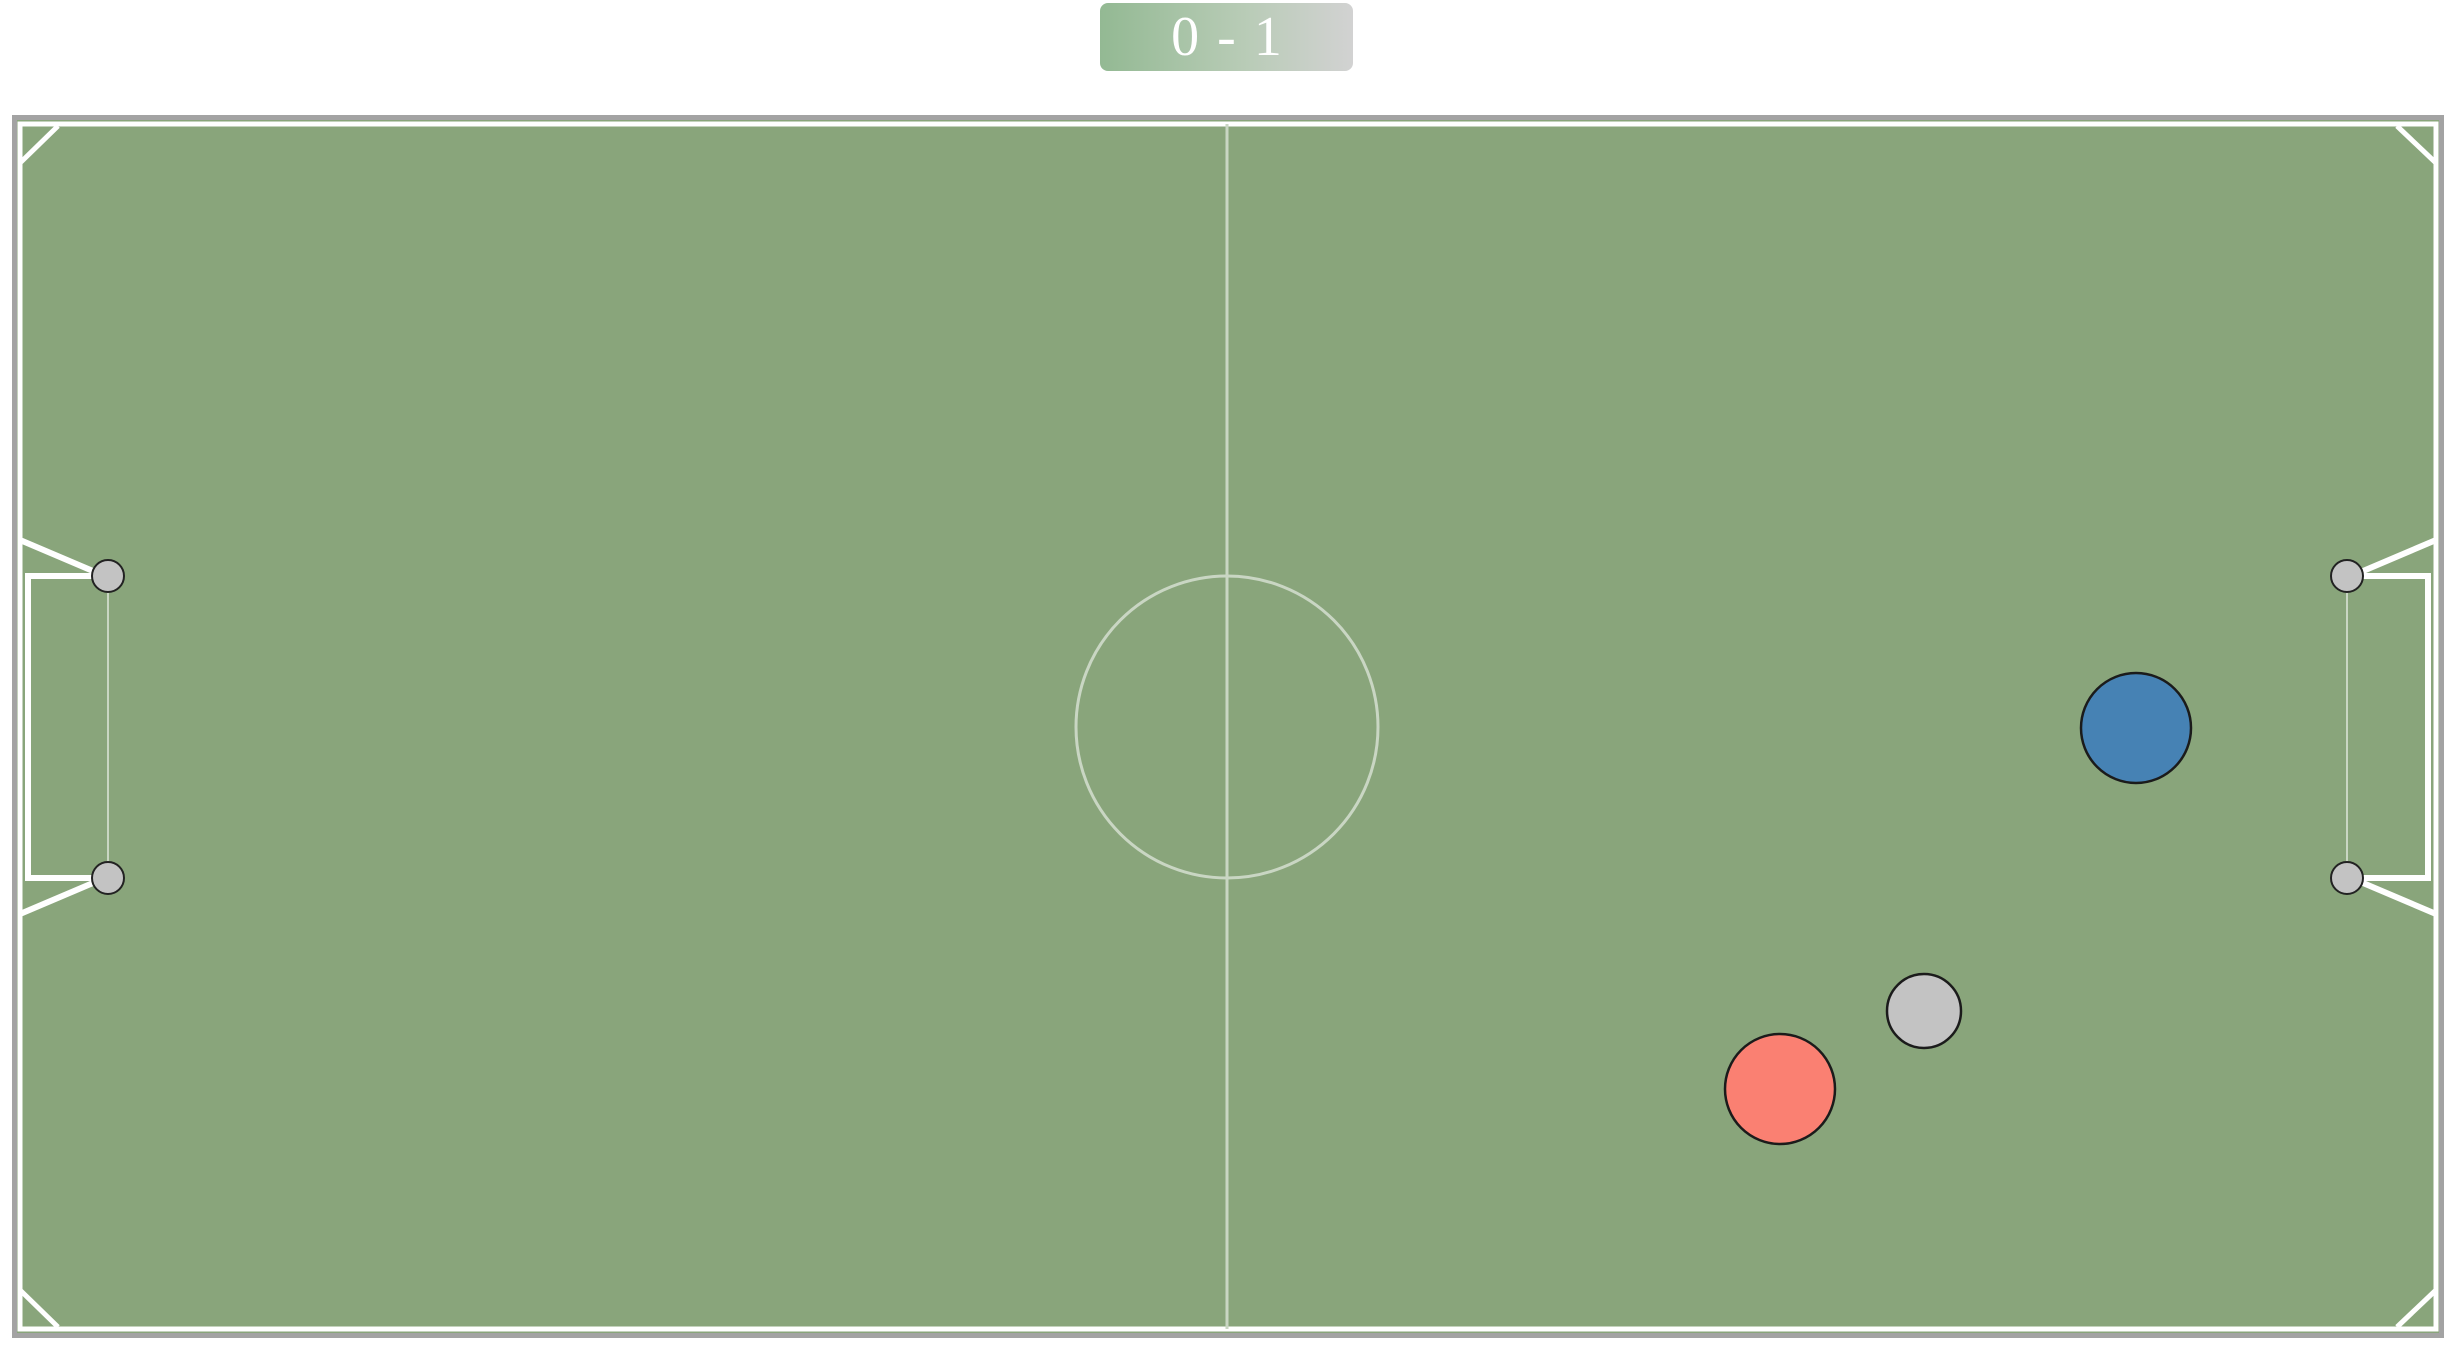 The width and height of the screenshot is (2455, 1363). What do you see at coordinates (2396, 897) in the screenshot?
I see `right-goal-bottom-flare` at bounding box center [2396, 897].